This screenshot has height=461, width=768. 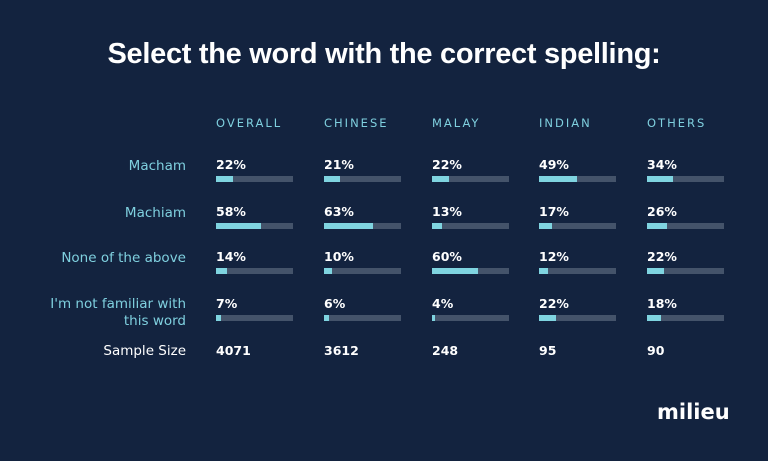 I want to click on cell-malay: 22%, so click(x=471, y=170).